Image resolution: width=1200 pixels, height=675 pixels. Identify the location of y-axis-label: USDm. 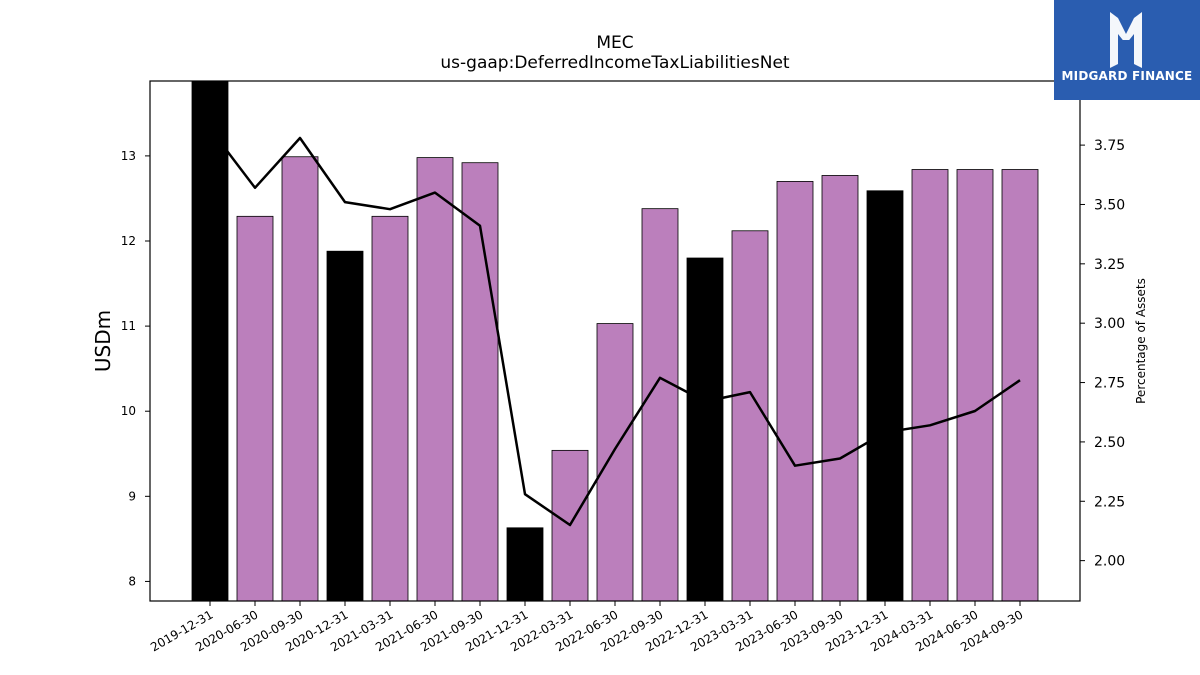
(103, 341).